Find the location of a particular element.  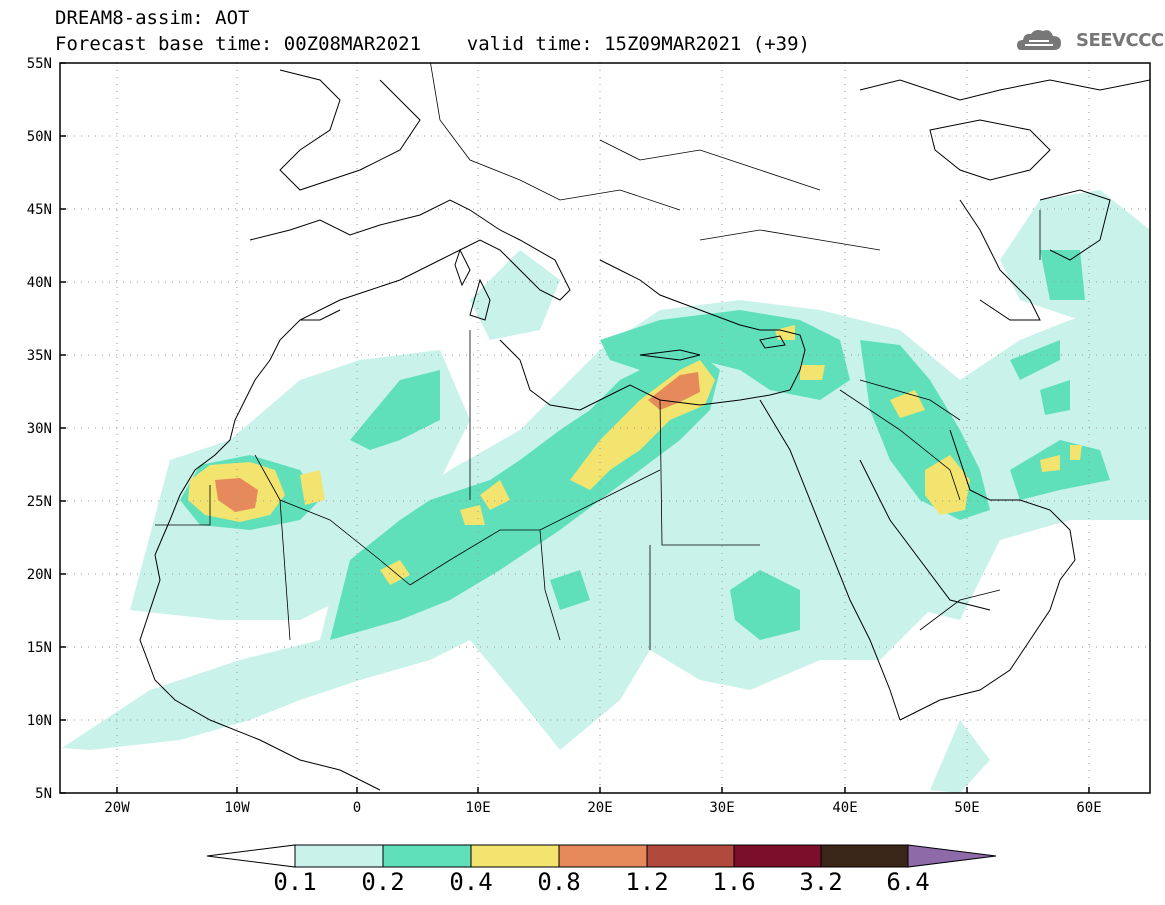

lat-label: 5N is located at coordinates (43, 794).